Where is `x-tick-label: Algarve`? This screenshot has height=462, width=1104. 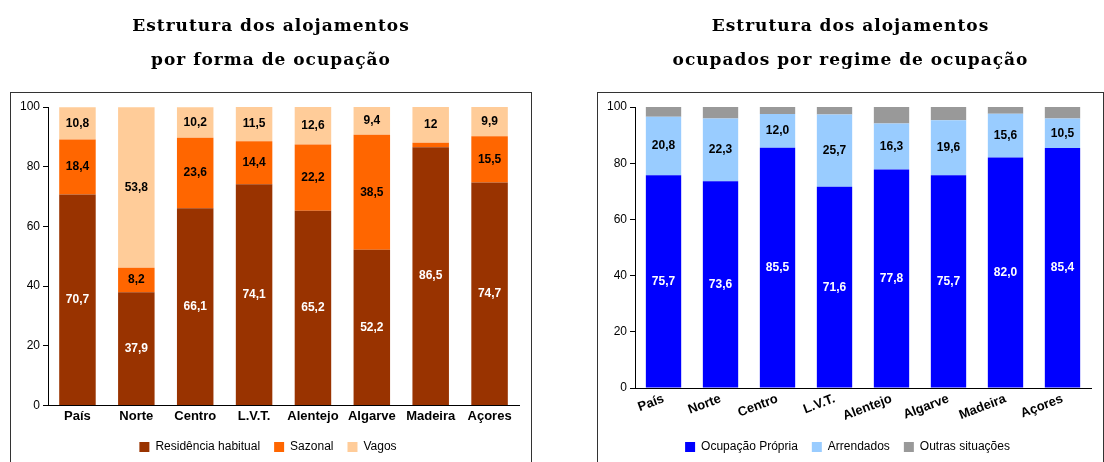 x-tick-label: Algarve is located at coordinates (371, 415).